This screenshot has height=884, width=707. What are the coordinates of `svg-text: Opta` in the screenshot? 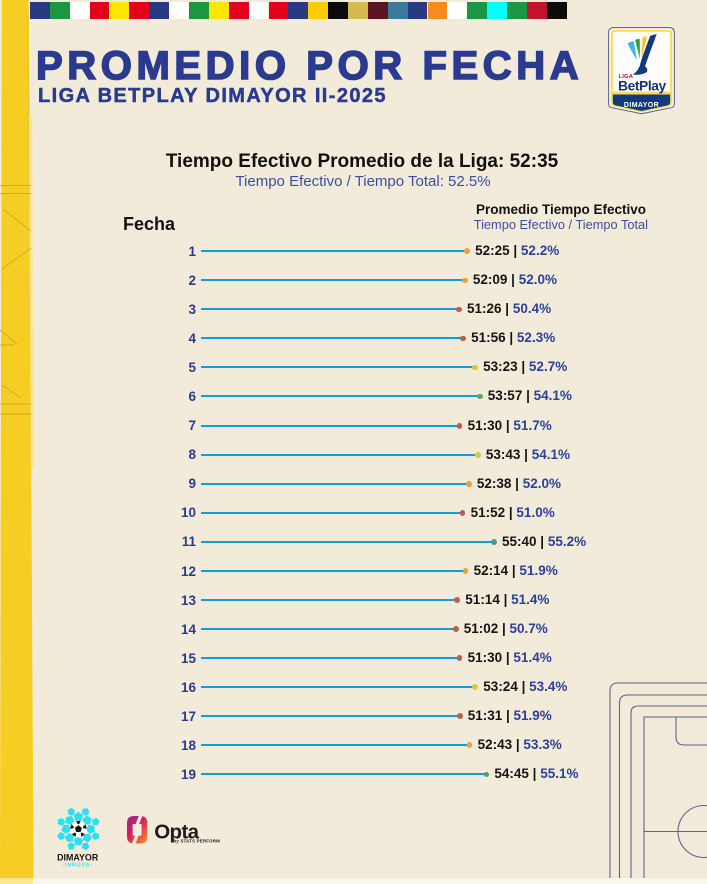 It's located at (176, 831).